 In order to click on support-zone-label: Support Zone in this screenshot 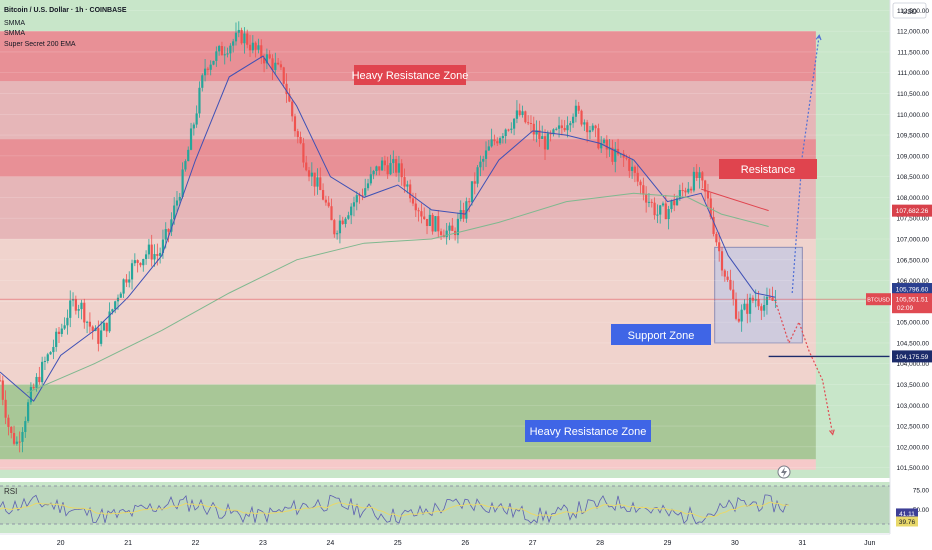, I will do `click(661, 334)`.